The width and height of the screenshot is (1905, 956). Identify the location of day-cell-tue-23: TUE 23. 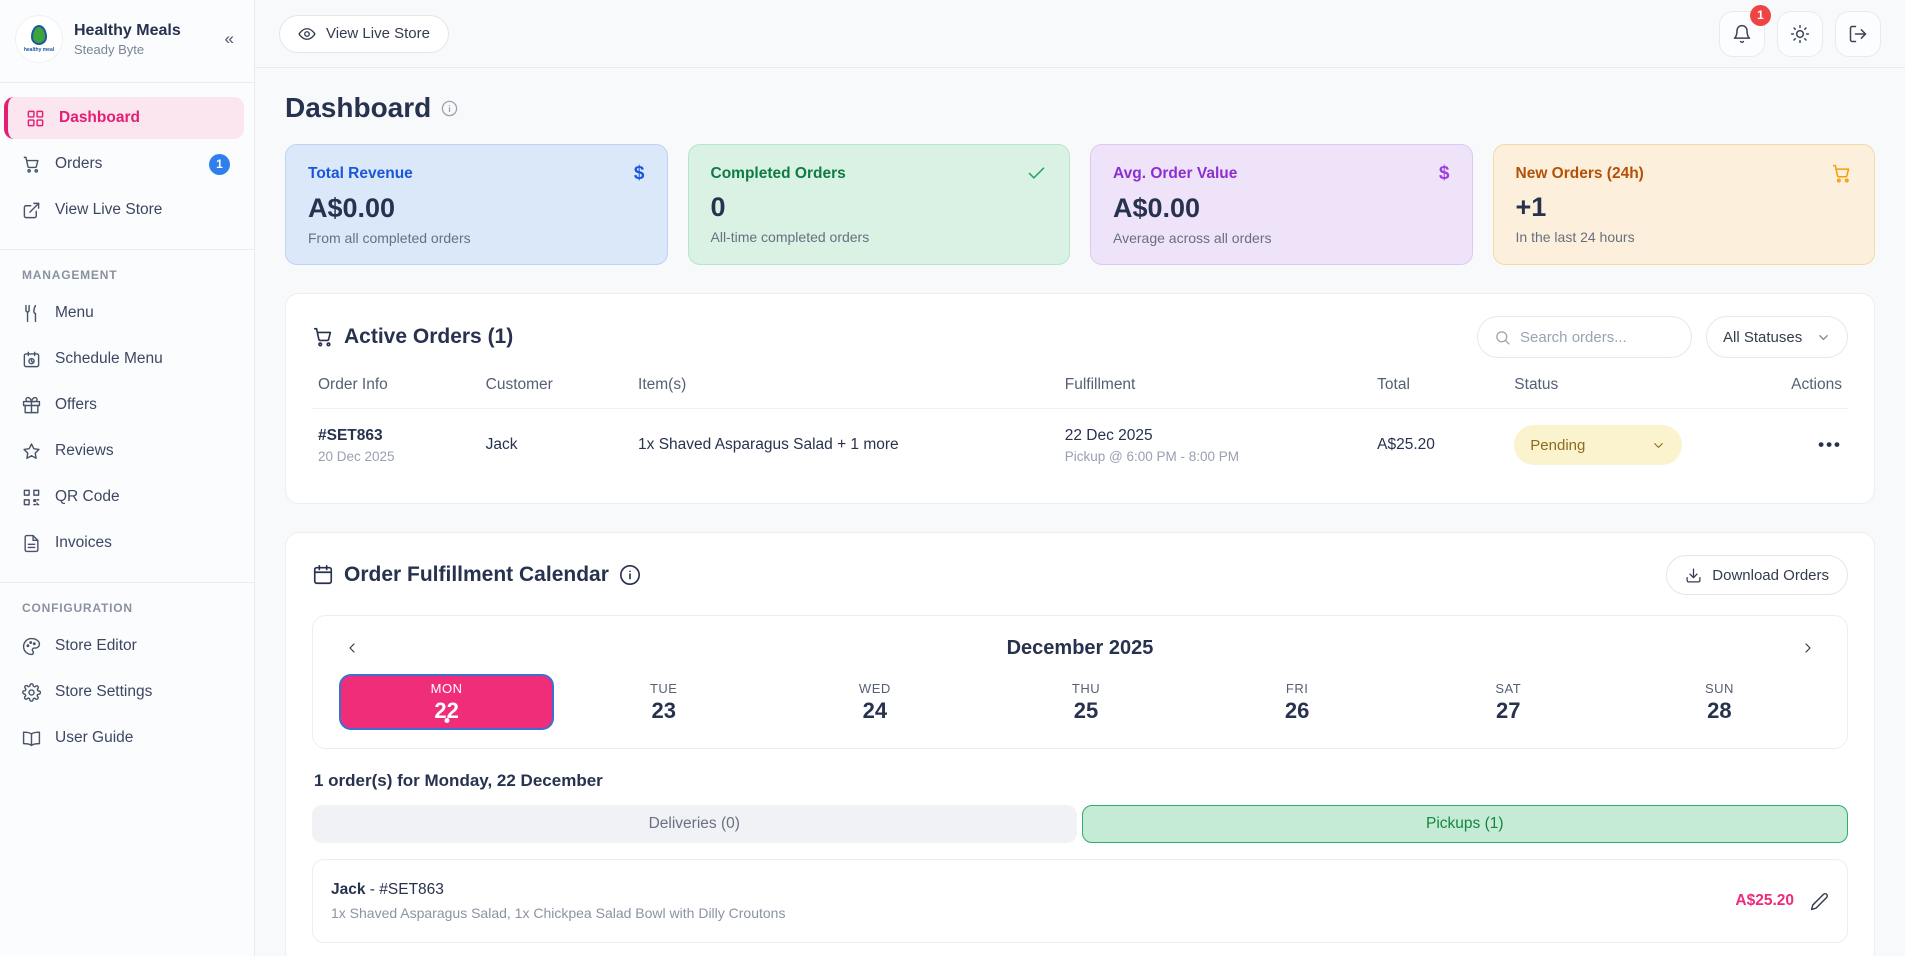
(663, 702).